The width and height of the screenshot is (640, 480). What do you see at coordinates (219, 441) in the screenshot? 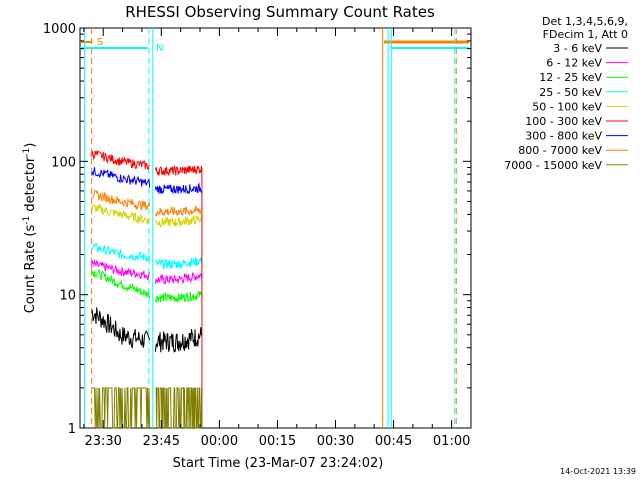
I see `x-tick-label: 00:00` at bounding box center [219, 441].